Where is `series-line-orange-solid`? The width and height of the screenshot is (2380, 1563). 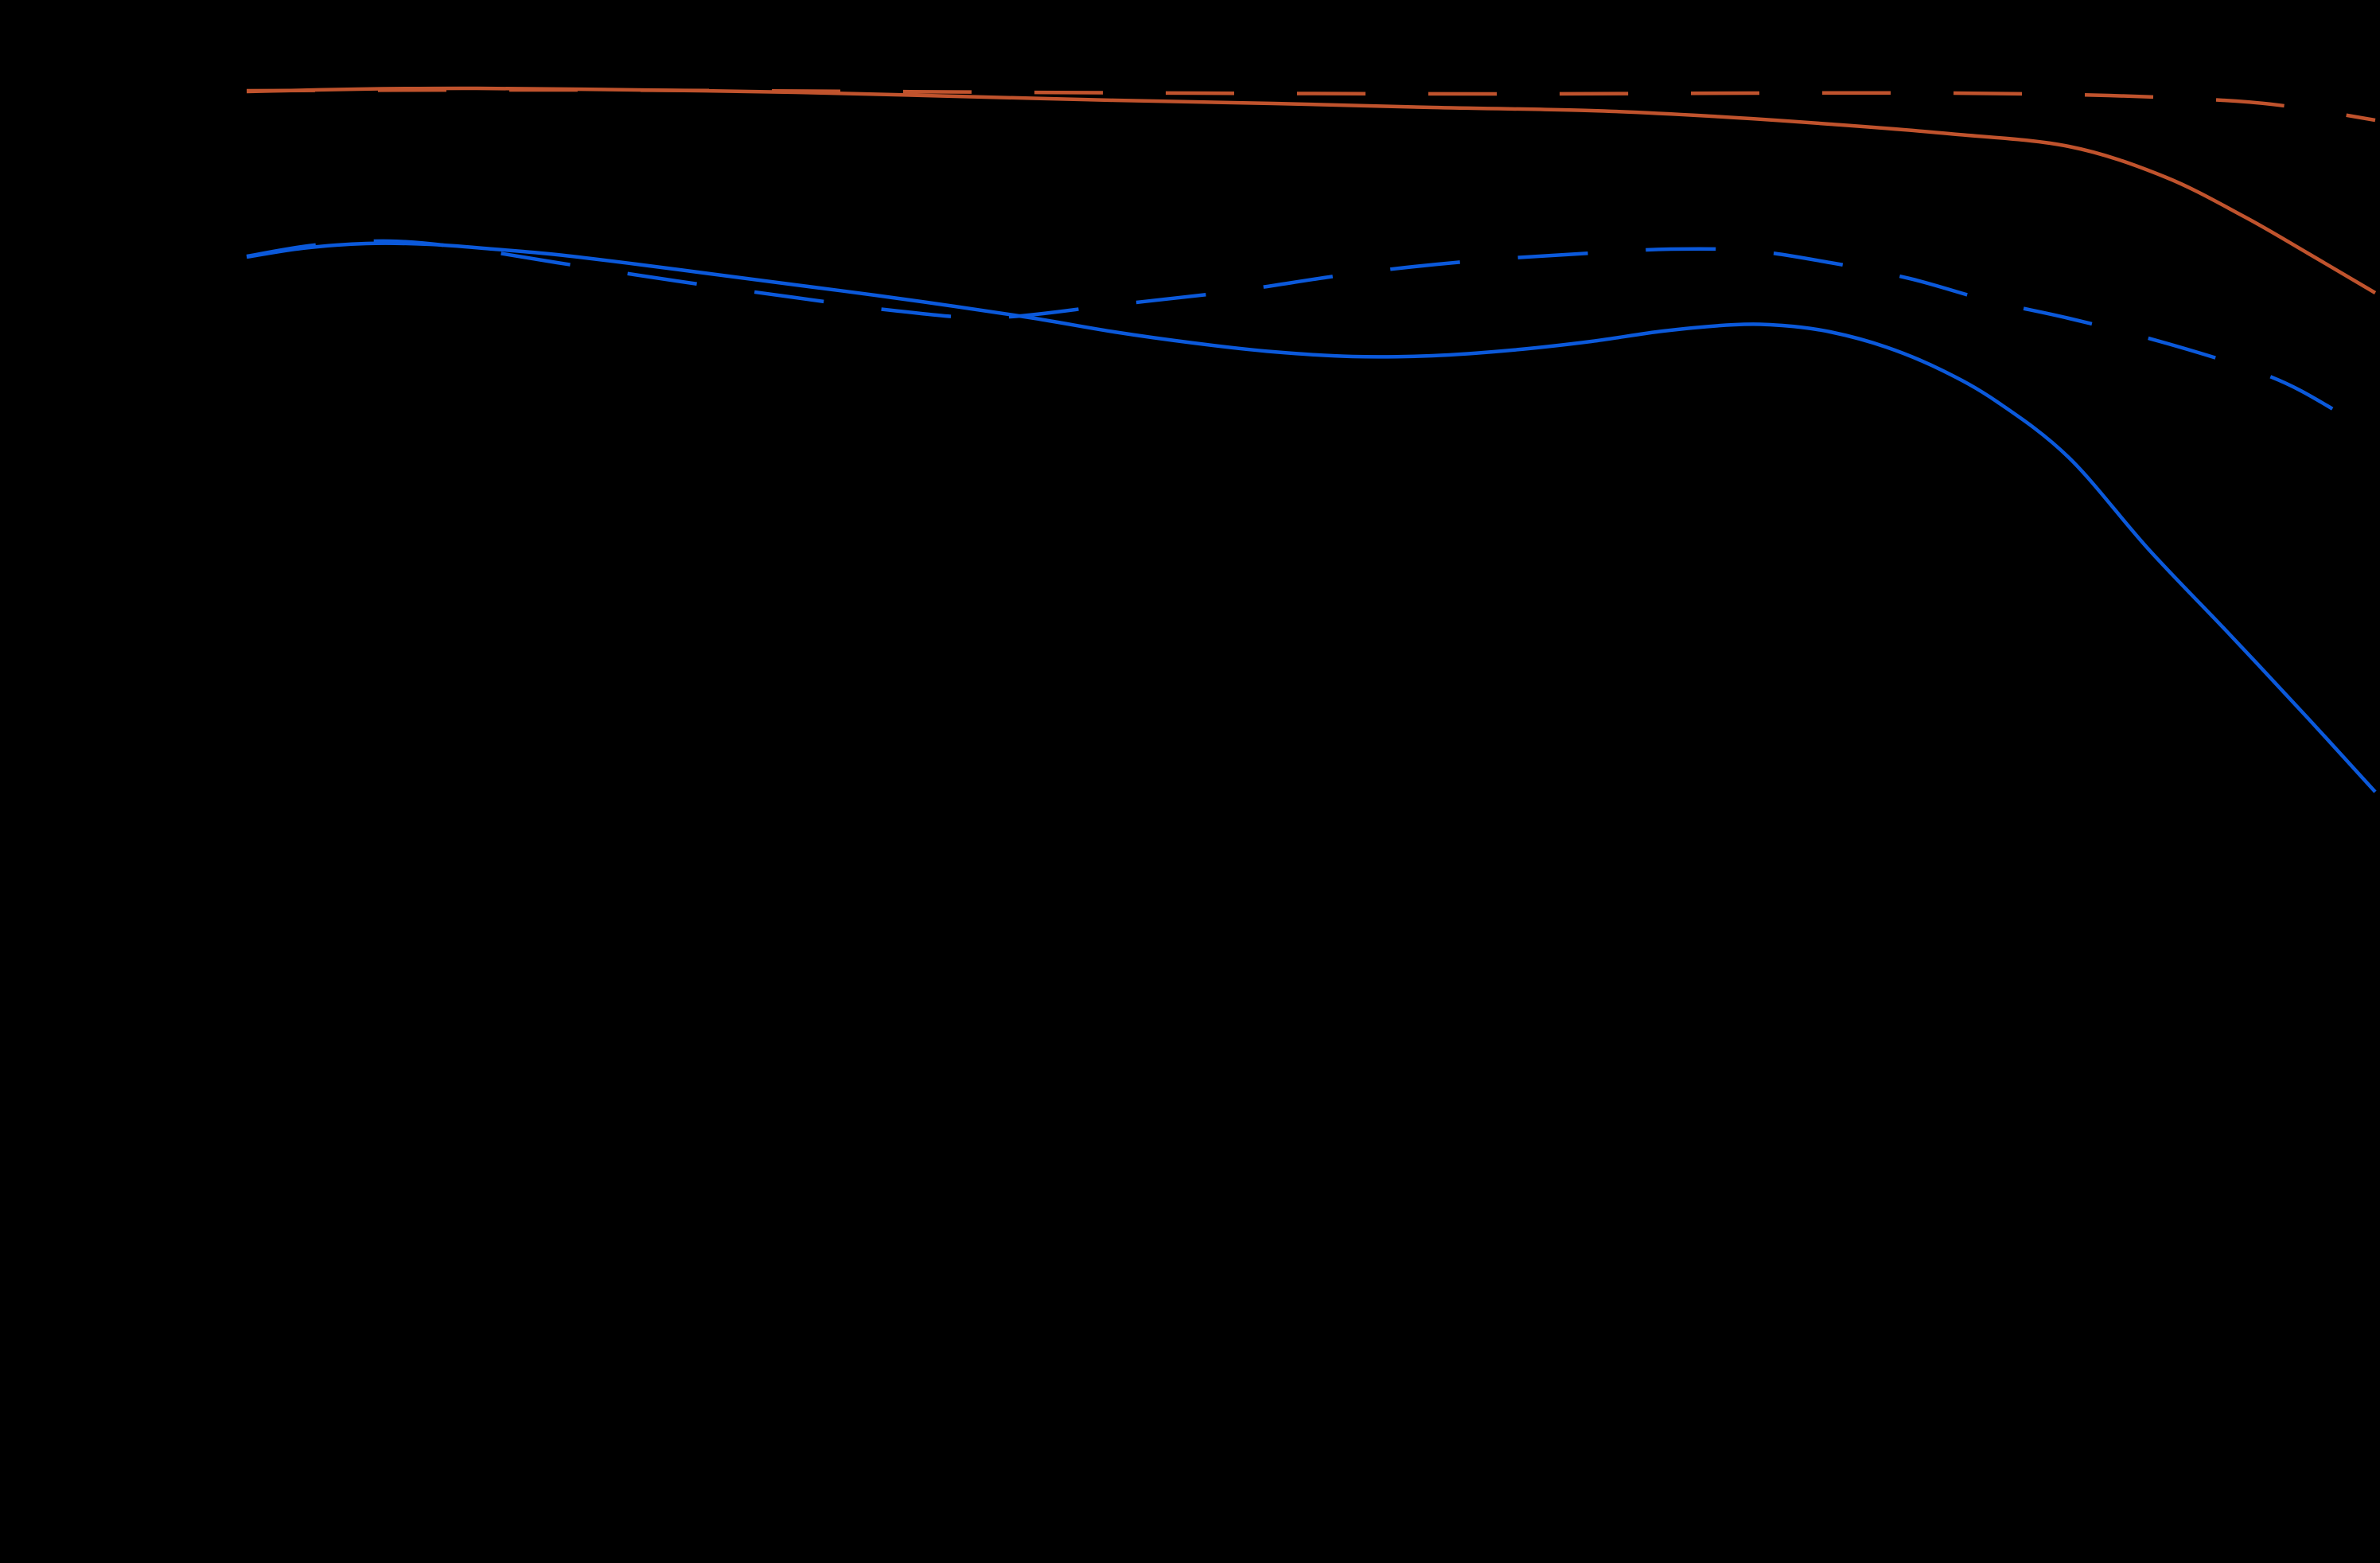 series-line-orange-solid is located at coordinates (1311, 190).